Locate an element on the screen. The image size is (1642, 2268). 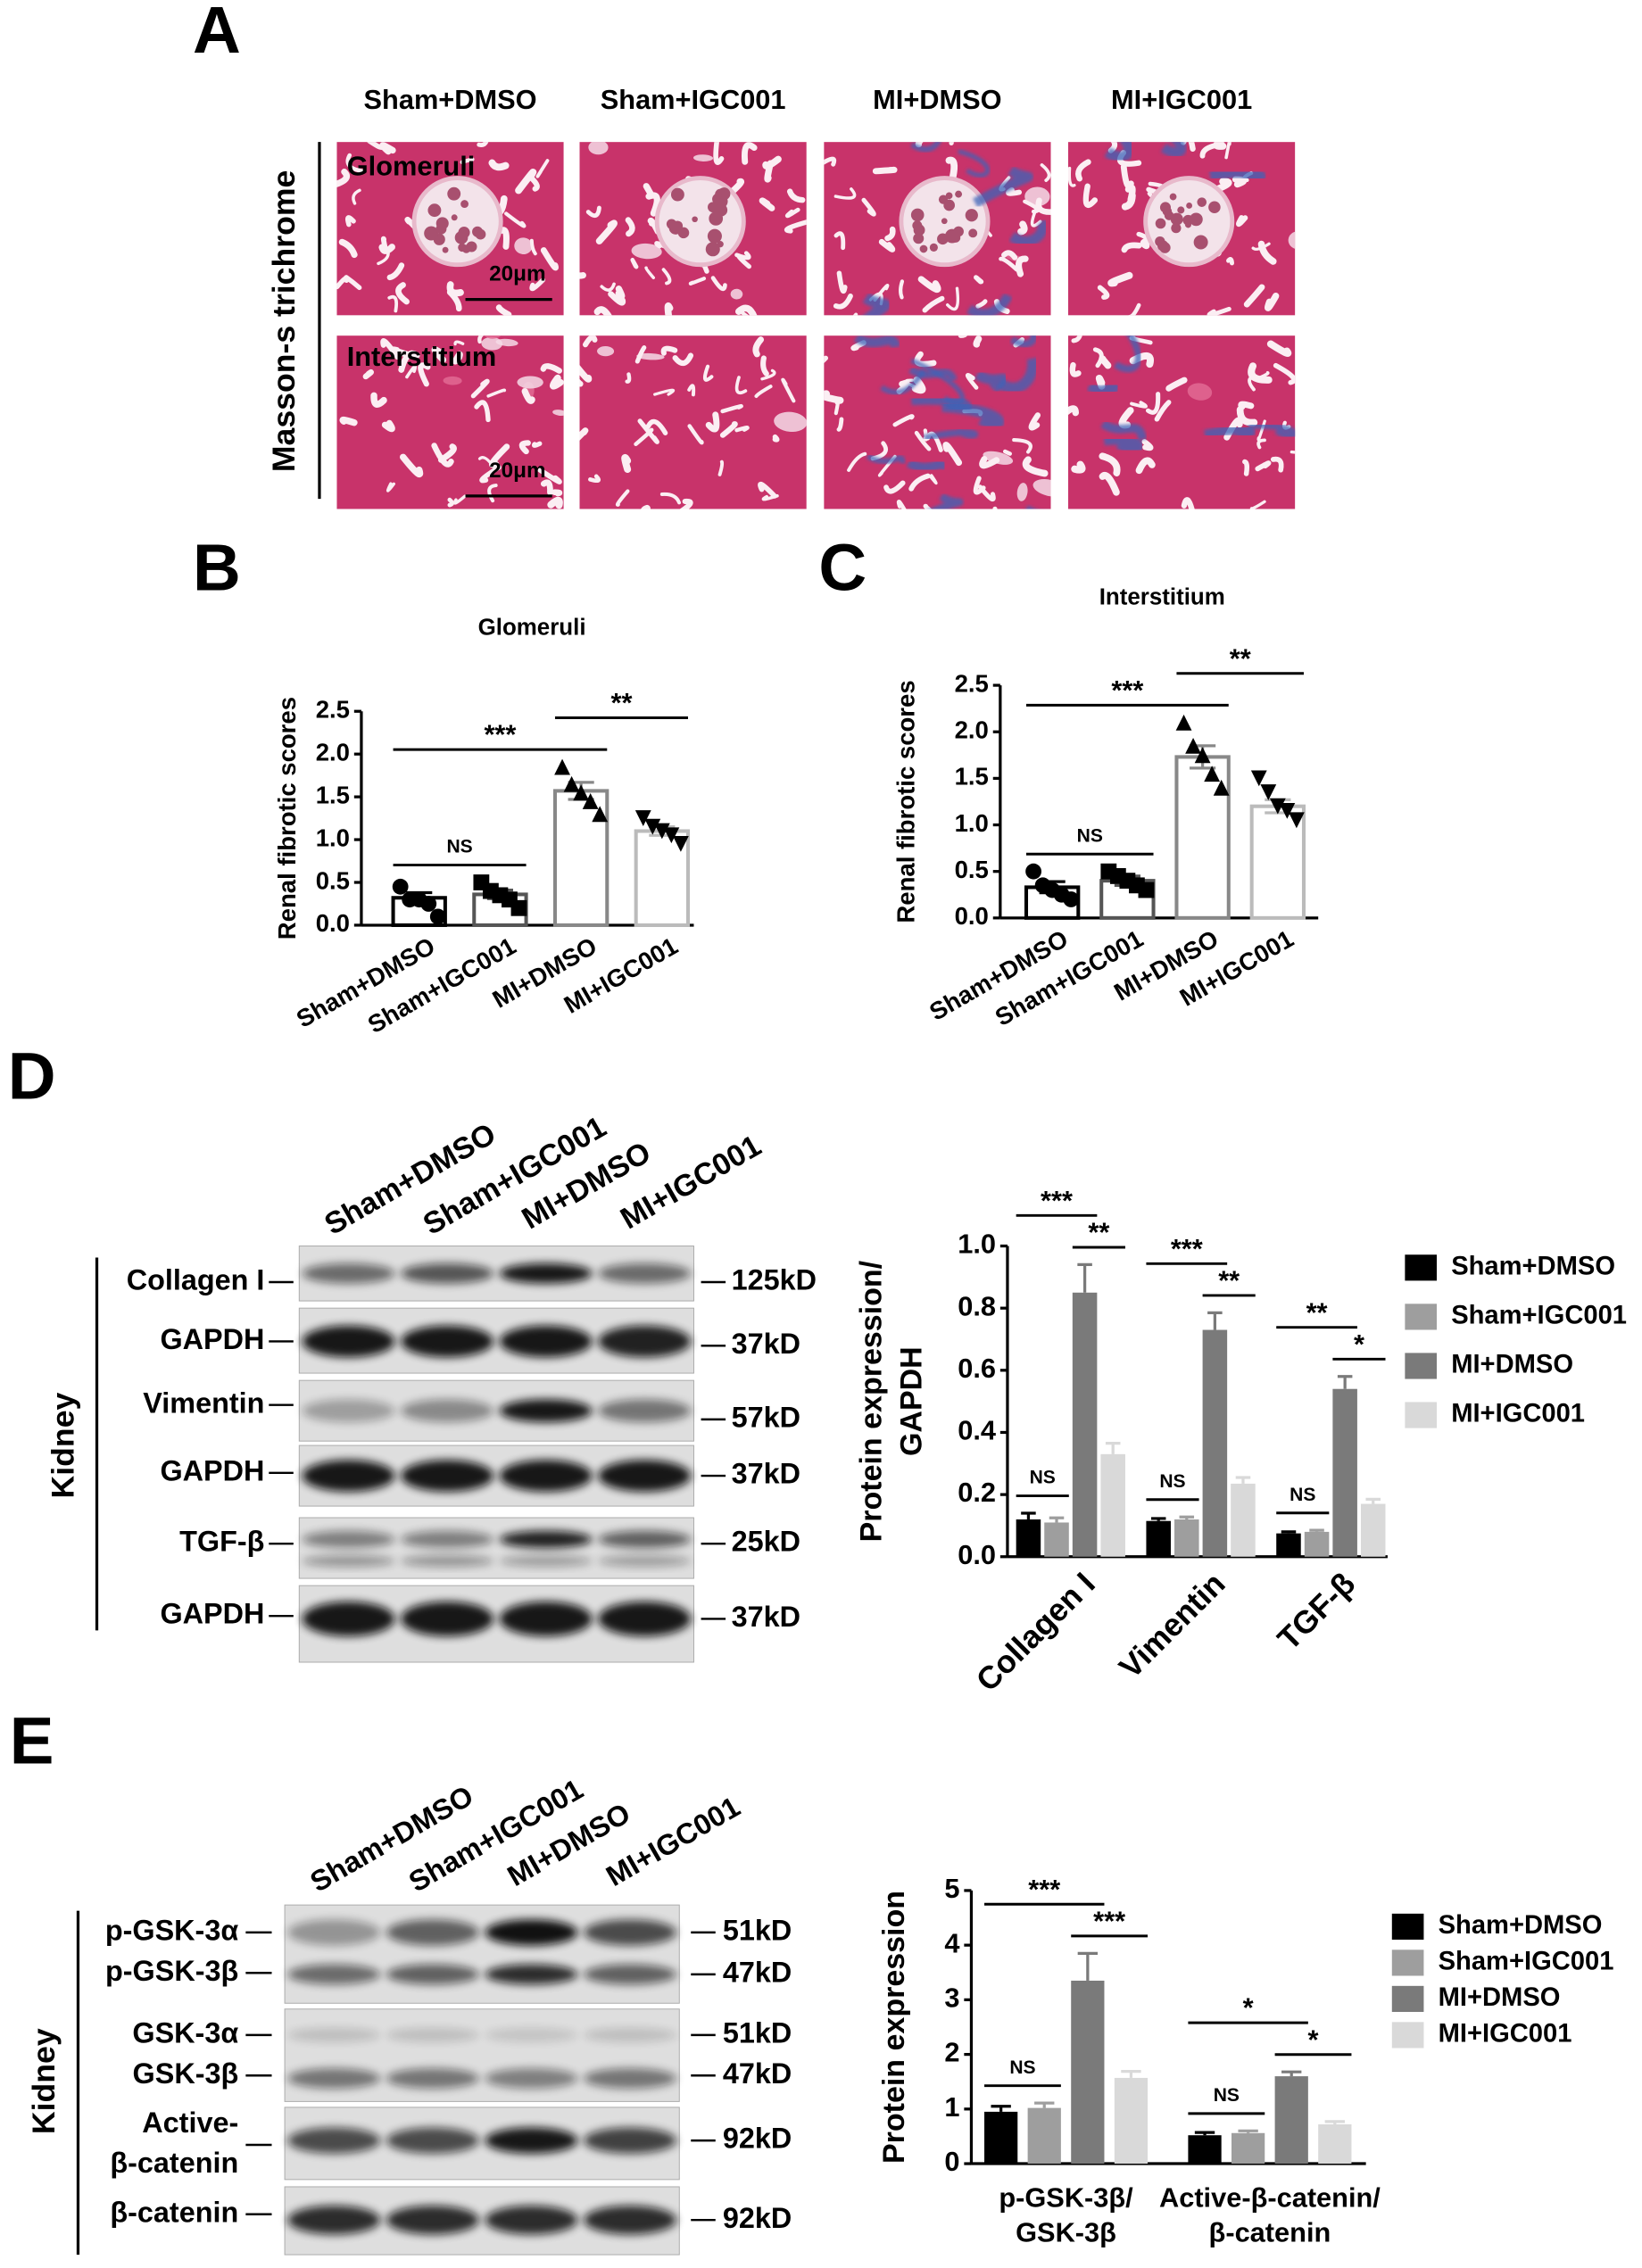
protein-label: p-GSK-3β is located at coordinates (171, 1971).